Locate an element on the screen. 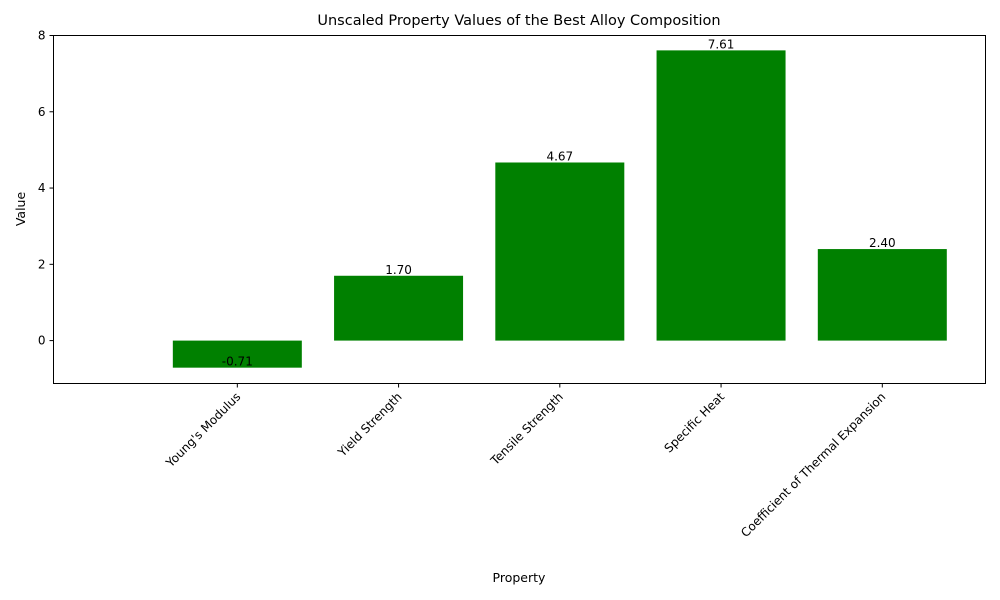 The height and width of the screenshot is (600, 1000). y-axis: 0 2 4 6 8 is located at coordinates (46, 188).